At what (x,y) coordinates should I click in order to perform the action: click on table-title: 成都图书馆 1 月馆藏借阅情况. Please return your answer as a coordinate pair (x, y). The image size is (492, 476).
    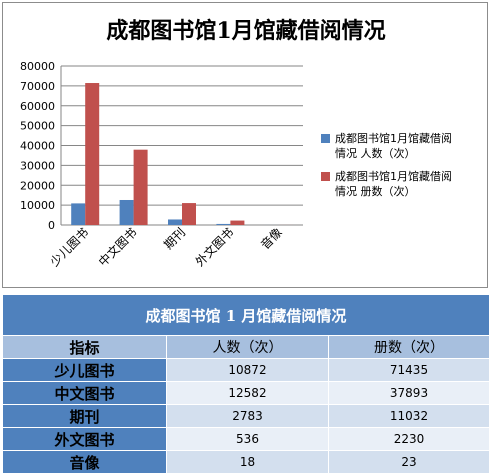
    Looking at the image, I should click on (246, 315).